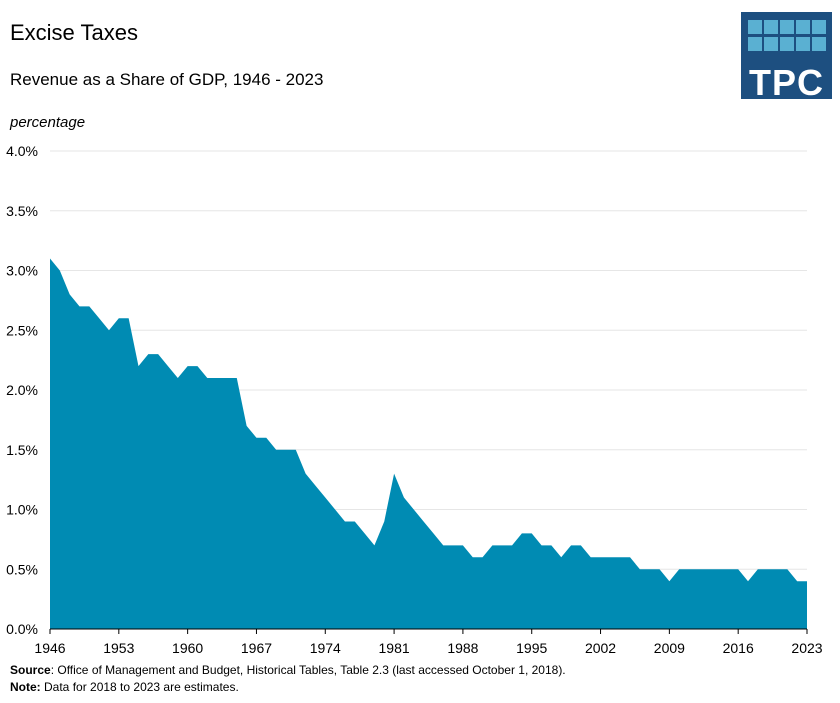 The height and width of the screenshot is (703, 840). What do you see at coordinates (786, 82) in the screenshot?
I see `logo-text: TPC` at bounding box center [786, 82].